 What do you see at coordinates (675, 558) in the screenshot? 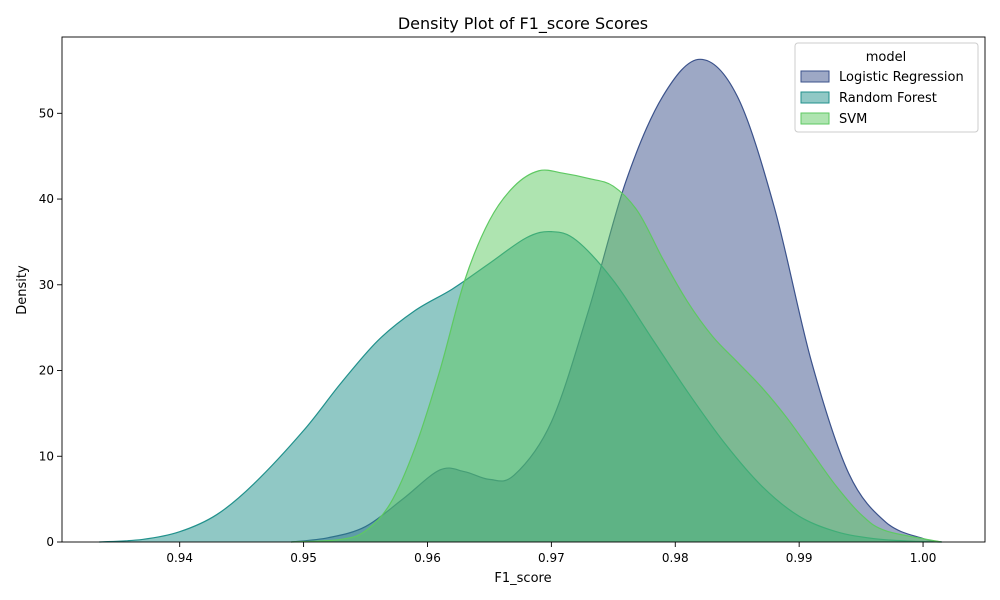
I see `x-tick-label: 0.98` at bounding box center [675, 558].